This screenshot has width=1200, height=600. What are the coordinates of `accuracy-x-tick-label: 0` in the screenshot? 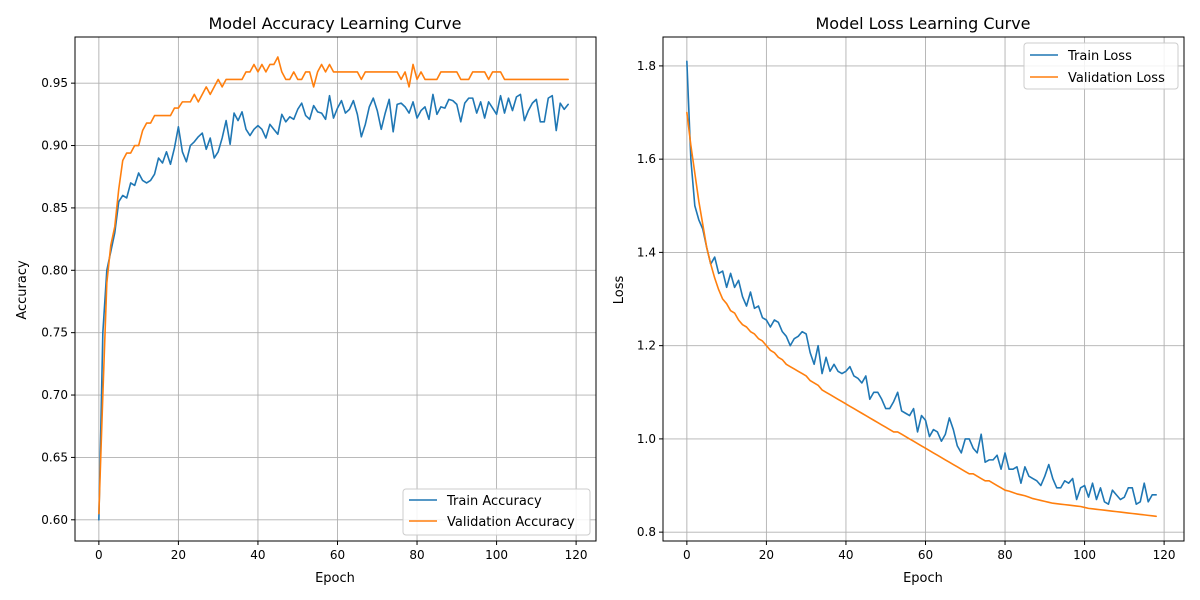 It's located at (99, 555).